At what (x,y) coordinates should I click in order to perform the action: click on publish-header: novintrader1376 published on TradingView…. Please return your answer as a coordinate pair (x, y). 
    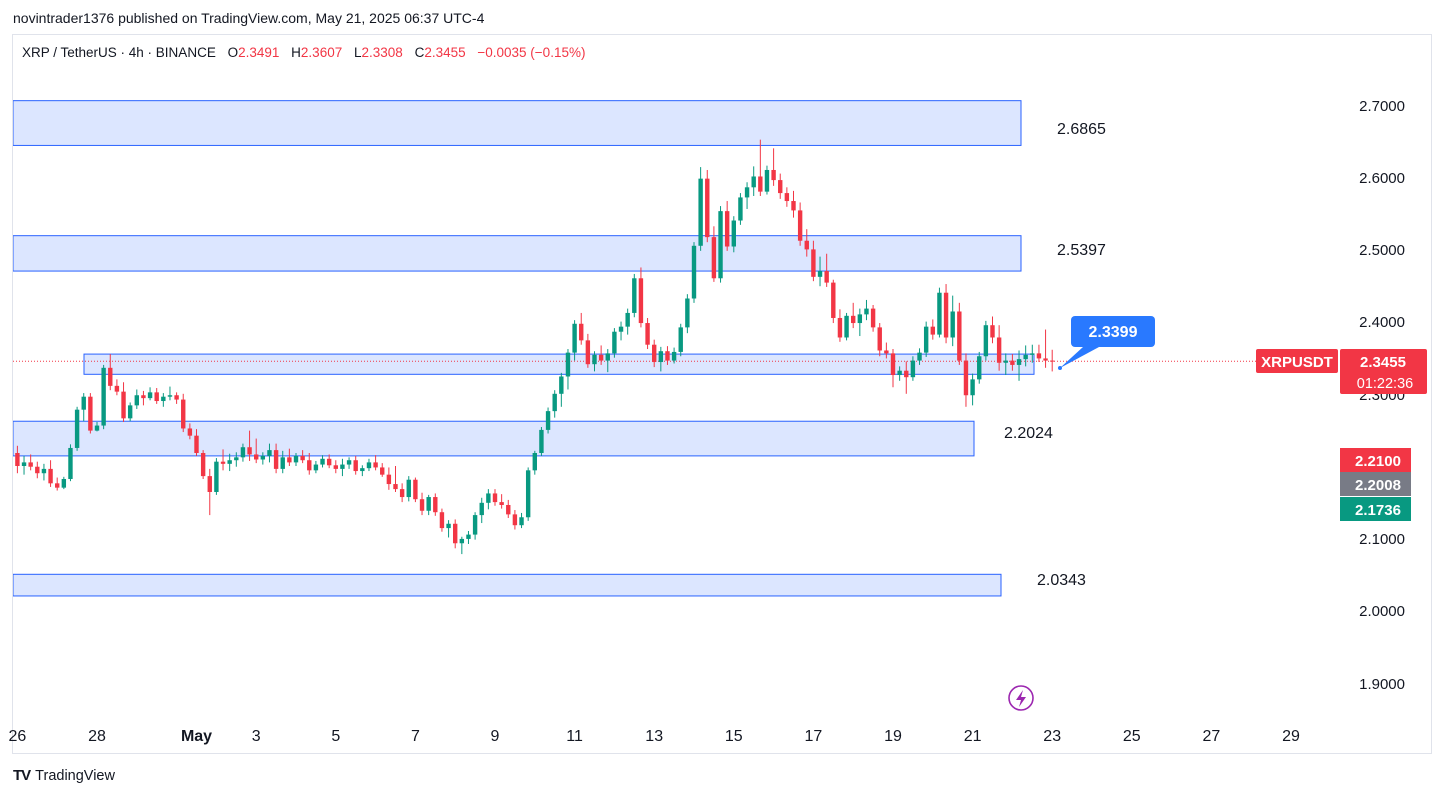
    Looking at the image, I should click on (249, 18).